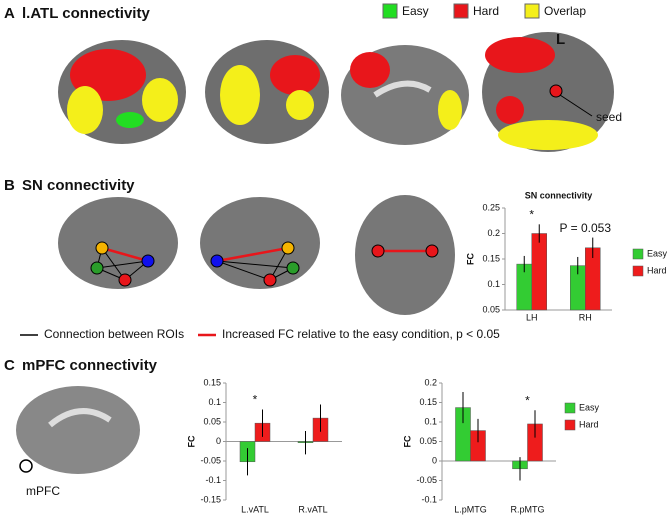  I want to click on x-tick-label: R.pMTG, so click(527, 509).